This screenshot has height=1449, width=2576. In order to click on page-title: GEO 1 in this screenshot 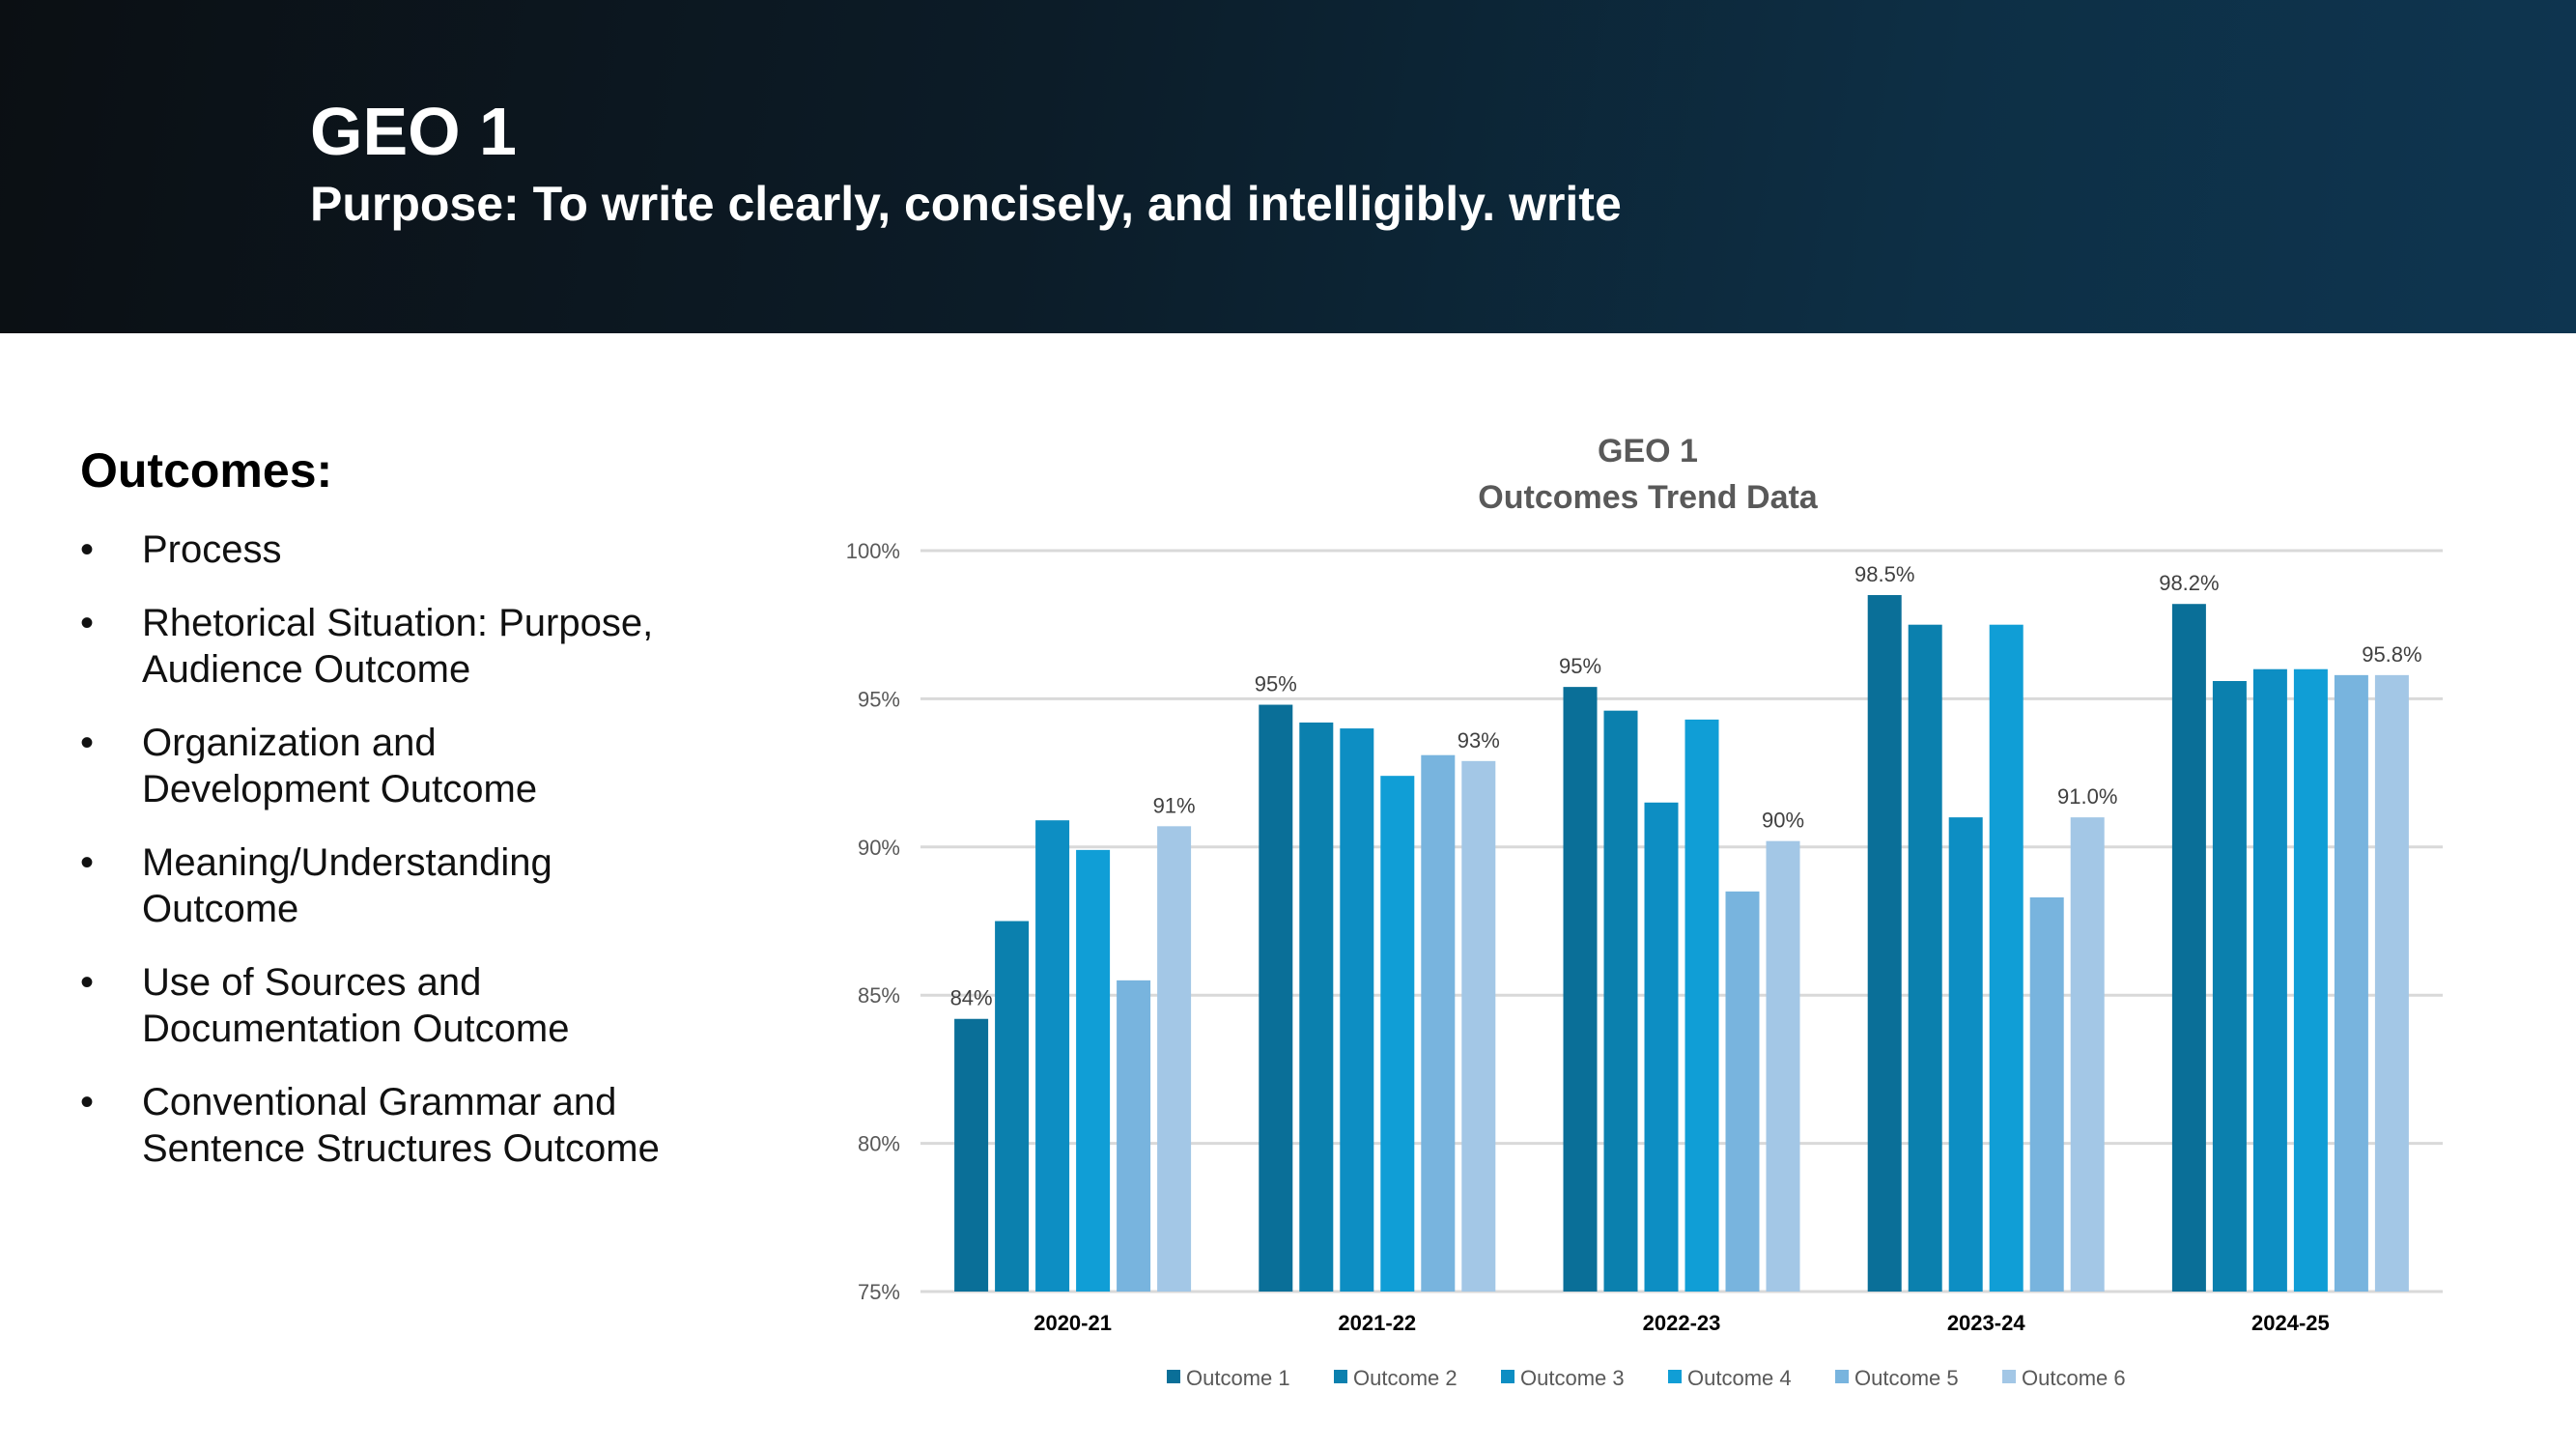, I will do `click(413, 131)`.